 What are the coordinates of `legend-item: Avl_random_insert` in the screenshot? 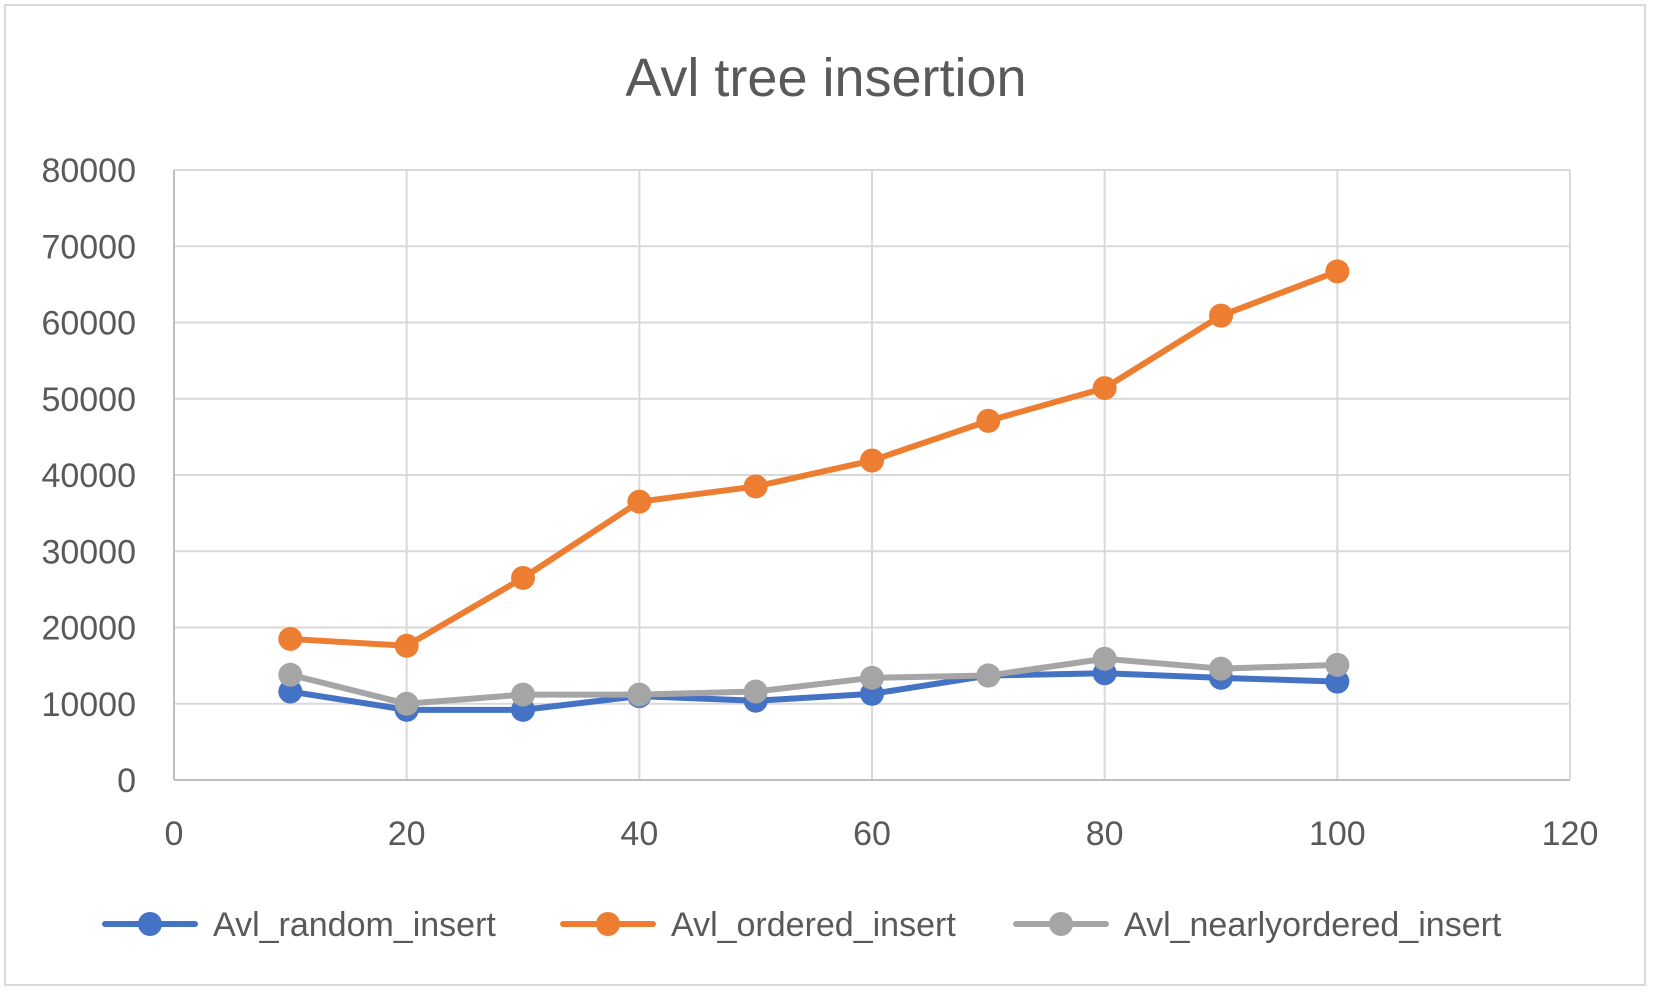 It's located at (299, 925).